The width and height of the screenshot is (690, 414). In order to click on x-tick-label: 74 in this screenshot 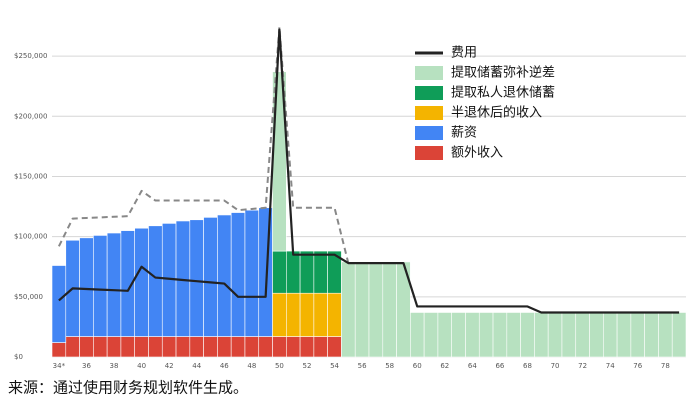, I will do `click(610, 366)`.